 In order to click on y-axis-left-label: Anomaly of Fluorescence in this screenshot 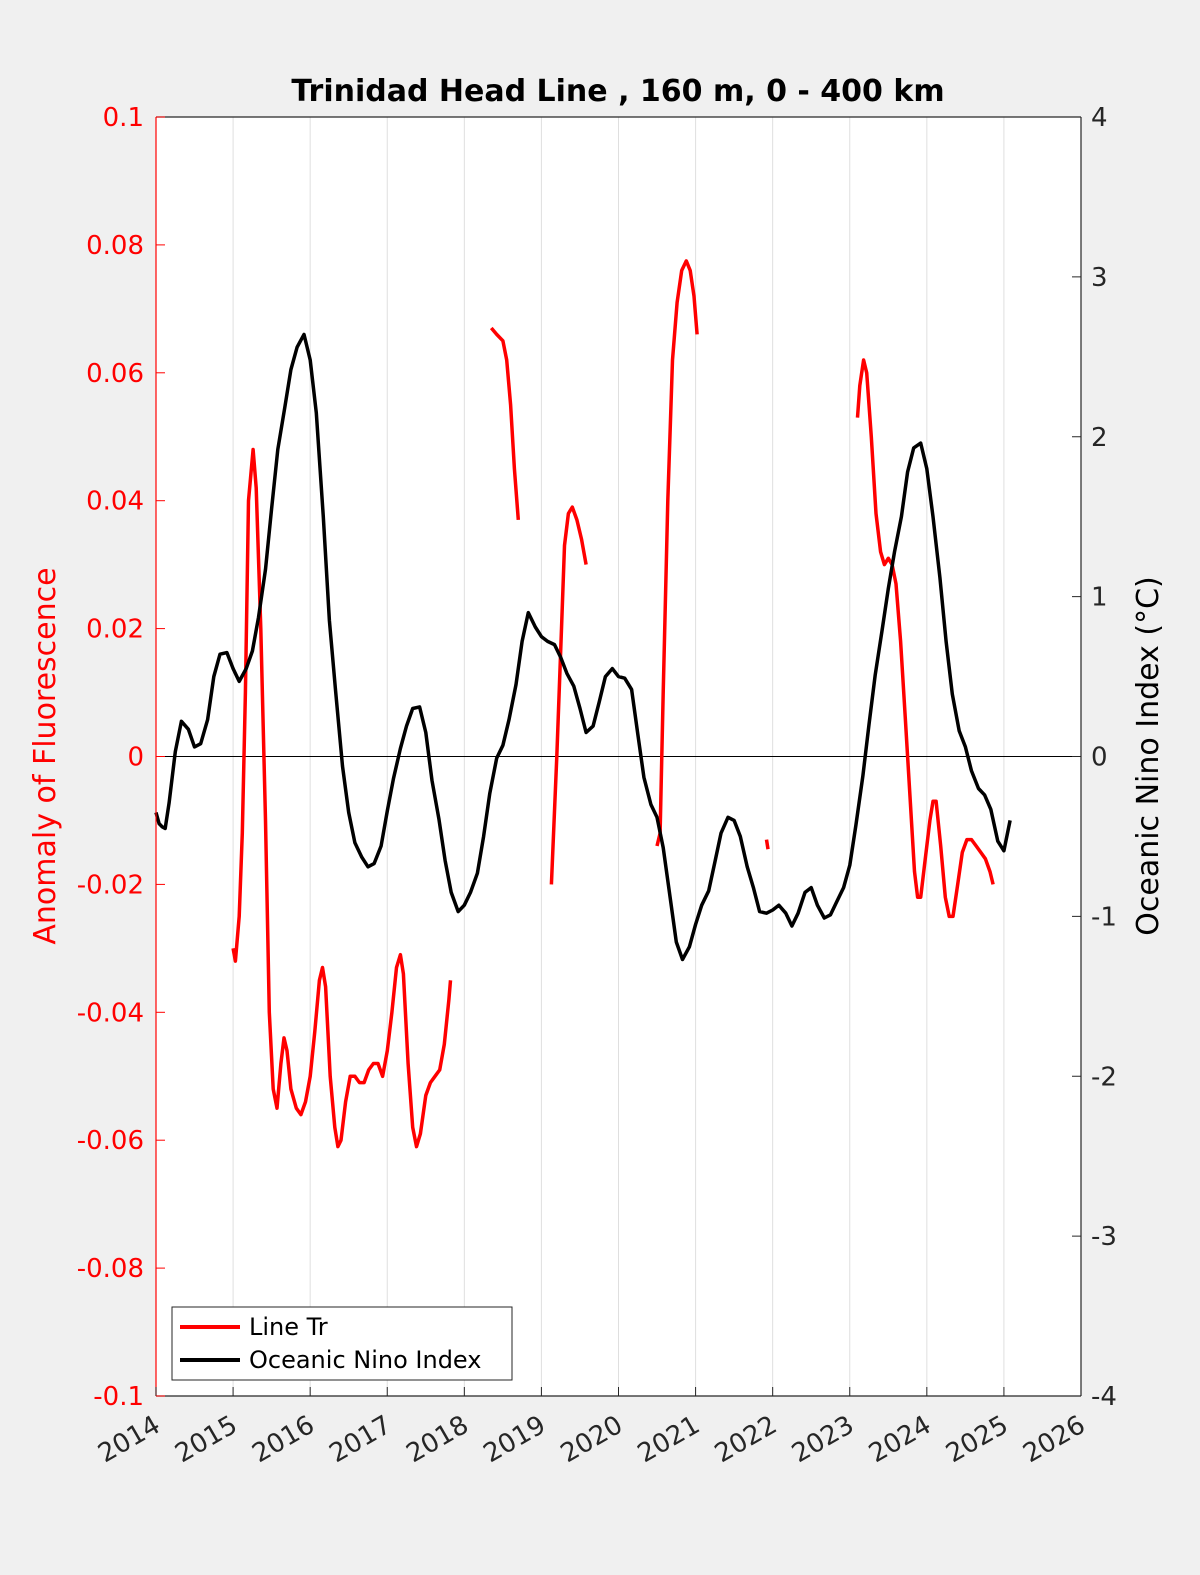, I will do `click(45, 755)`.